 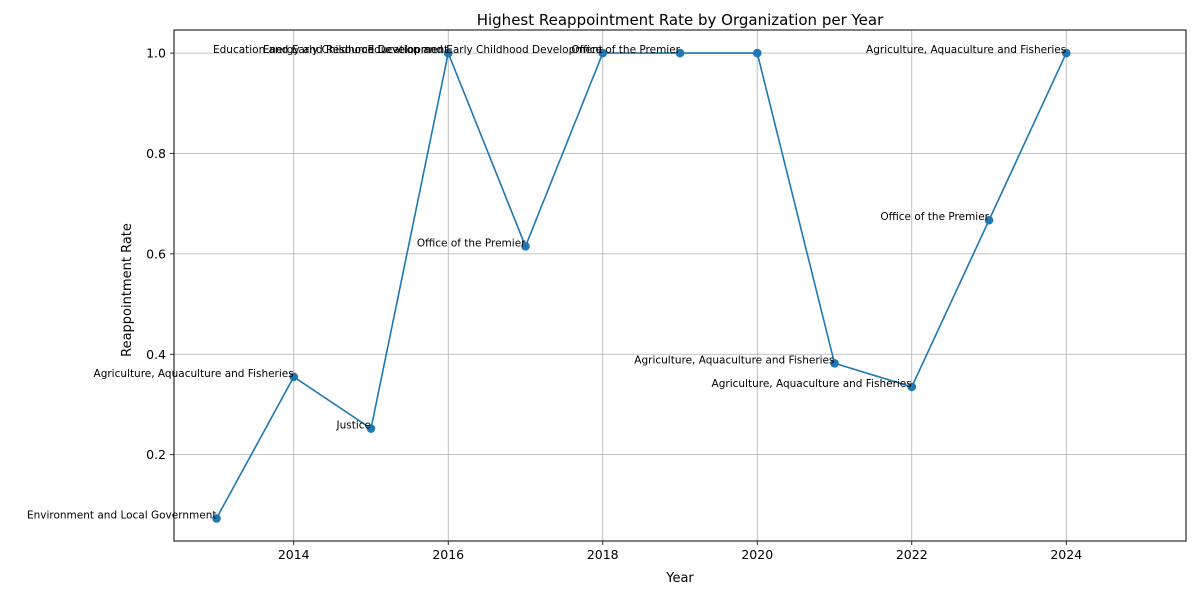 What do you see at coordinates (122, 515) in the screenshot?
I see `point-annotation: Environment and Local Government` at bounding box center [122, 515].